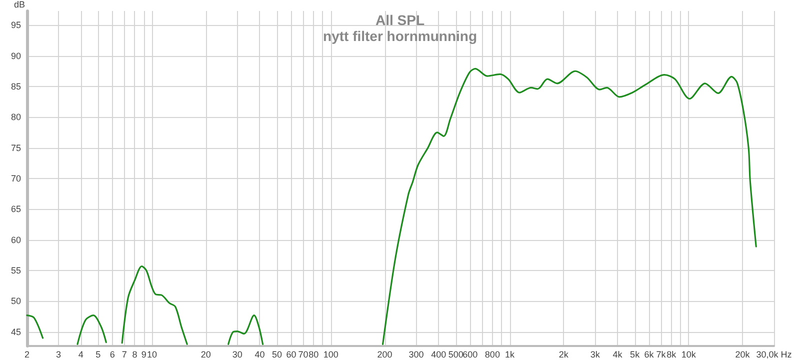 This screenshot has width=800, height=360. Describe the element at coordinates (661, 355) in the screenshot. I see `x-tick-label: 7k` at that location.